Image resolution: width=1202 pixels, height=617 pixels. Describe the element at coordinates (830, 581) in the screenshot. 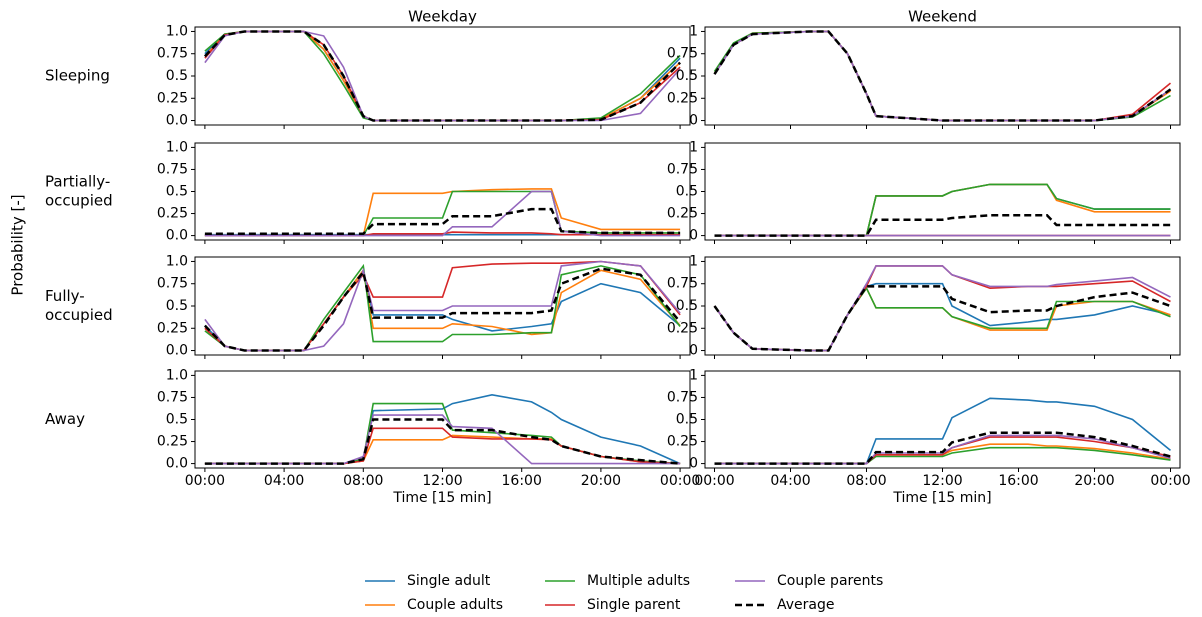

I see `legend-label: Couple parents` at that location.